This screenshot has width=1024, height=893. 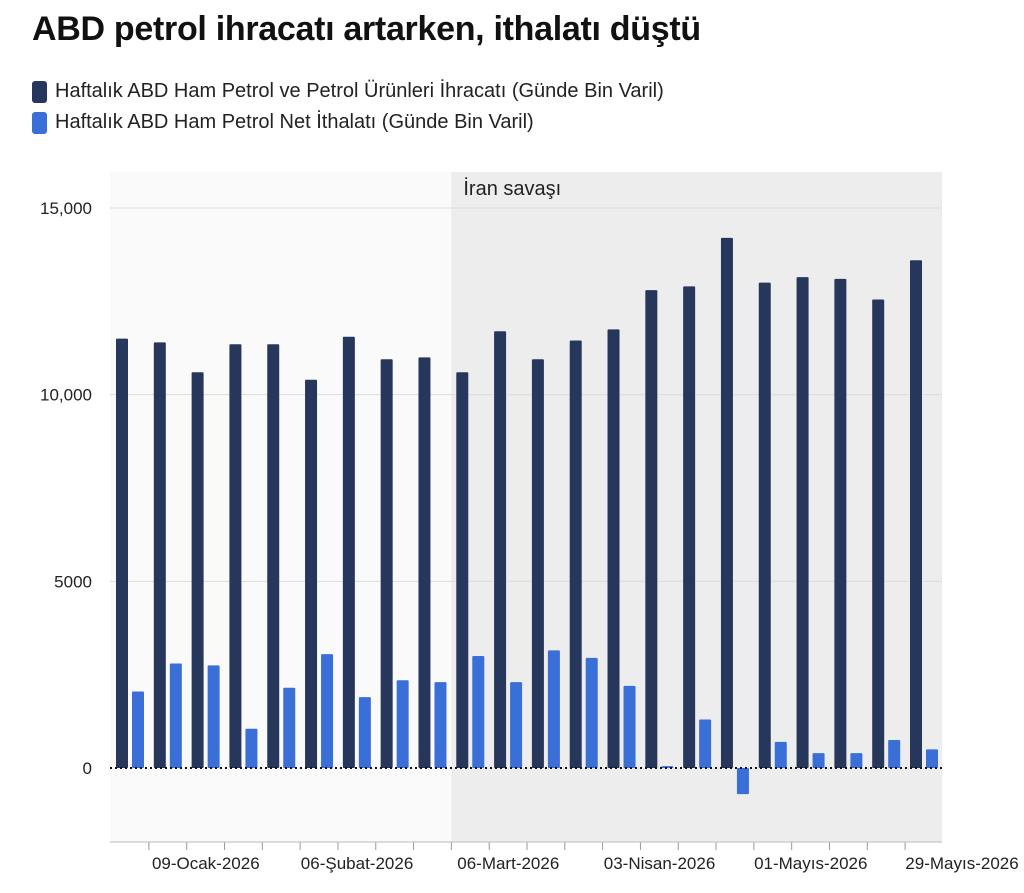 I want to click on y-tick-label: 5000, so click(x=73, y=581).